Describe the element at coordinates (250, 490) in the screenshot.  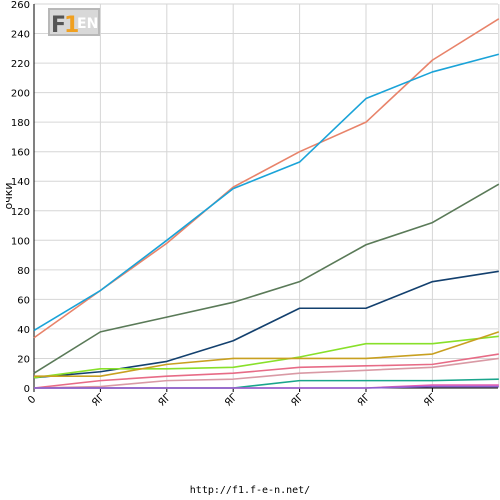
I see `footer-url: http://f1.f-e-n.net/` at that location.